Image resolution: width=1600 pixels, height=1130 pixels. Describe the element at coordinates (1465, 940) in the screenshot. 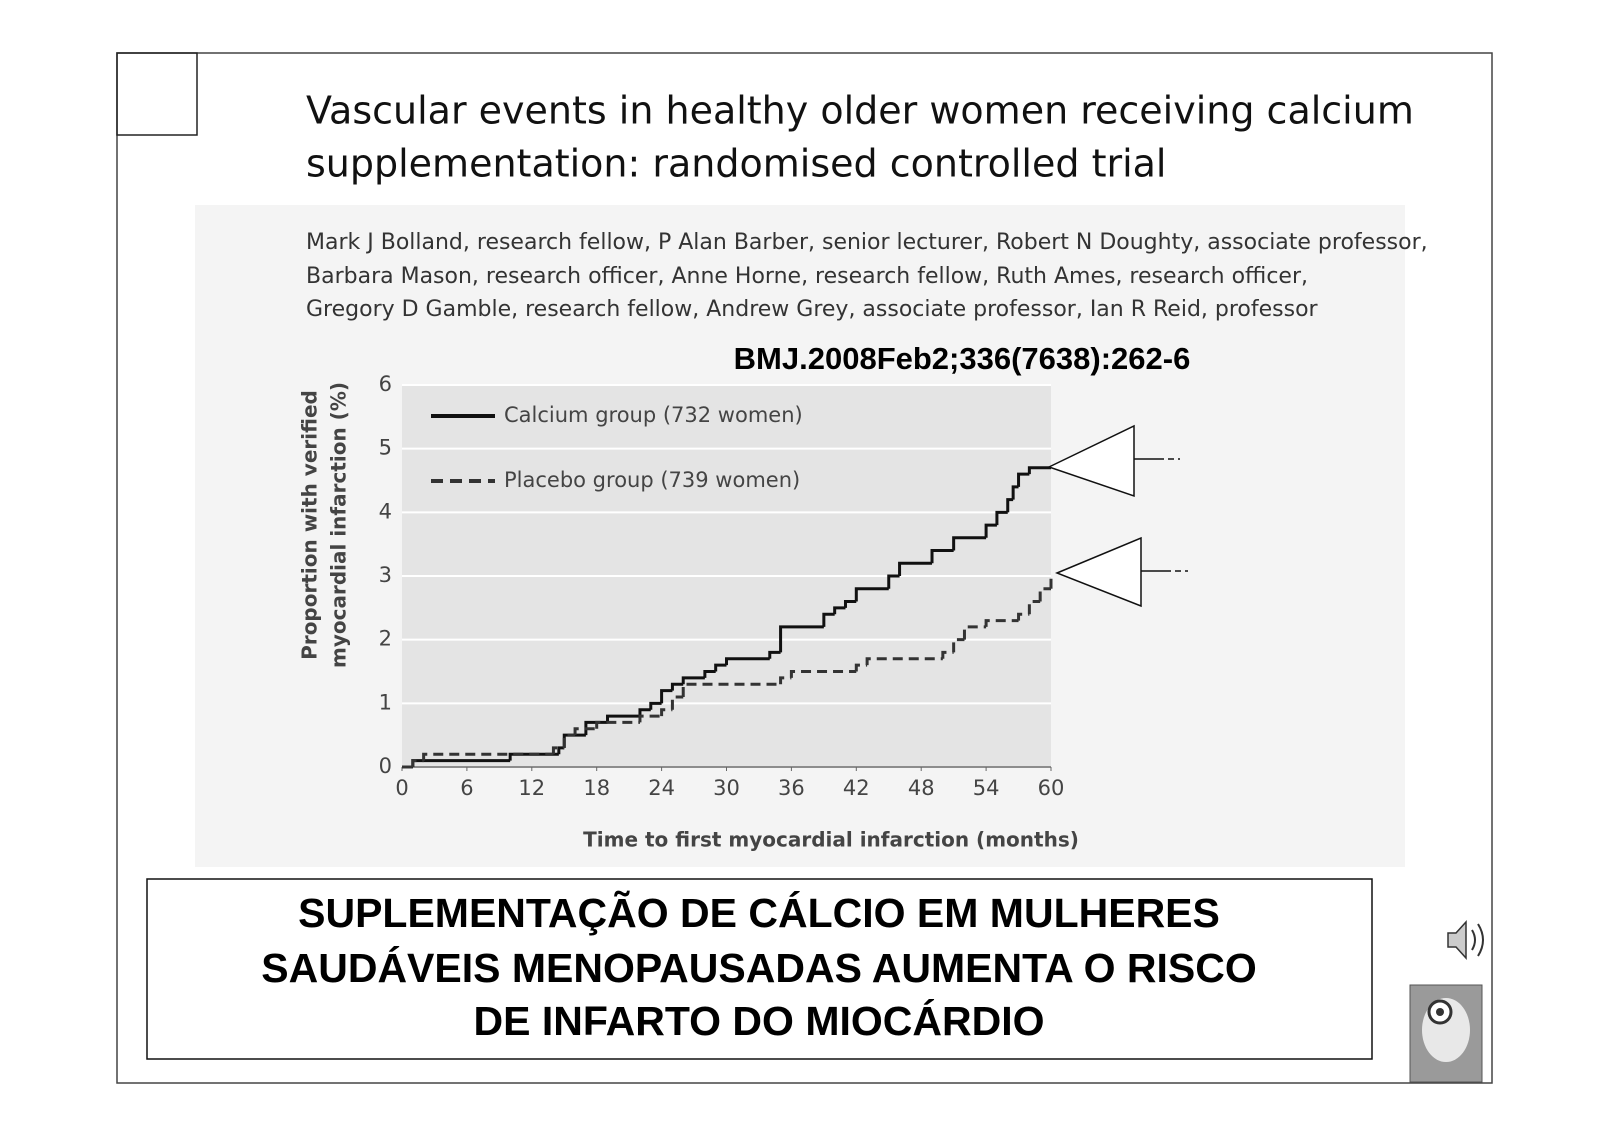

I see `speaker-icon` at that location.